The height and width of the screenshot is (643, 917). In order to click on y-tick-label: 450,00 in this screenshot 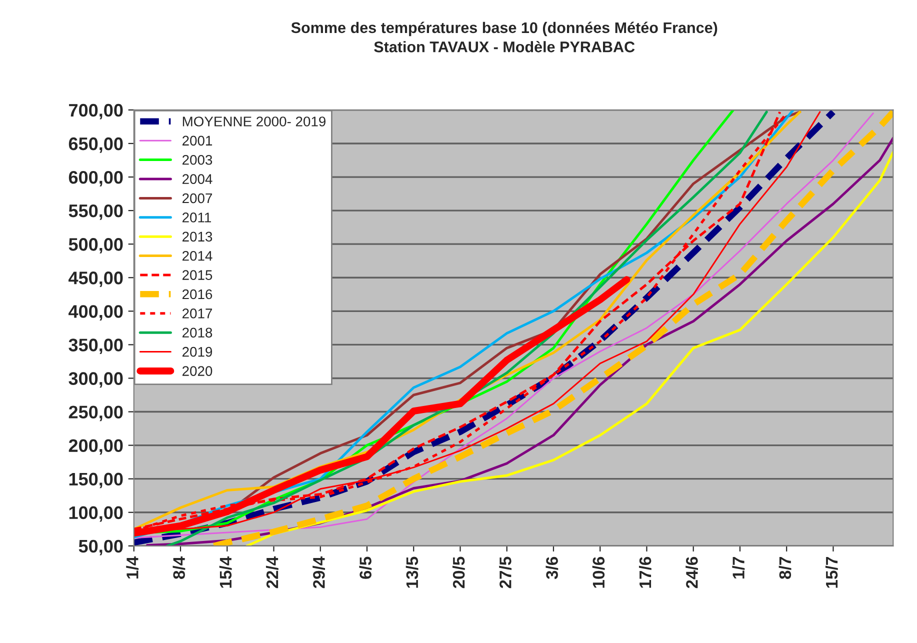, I will do `click(95, 279)`.